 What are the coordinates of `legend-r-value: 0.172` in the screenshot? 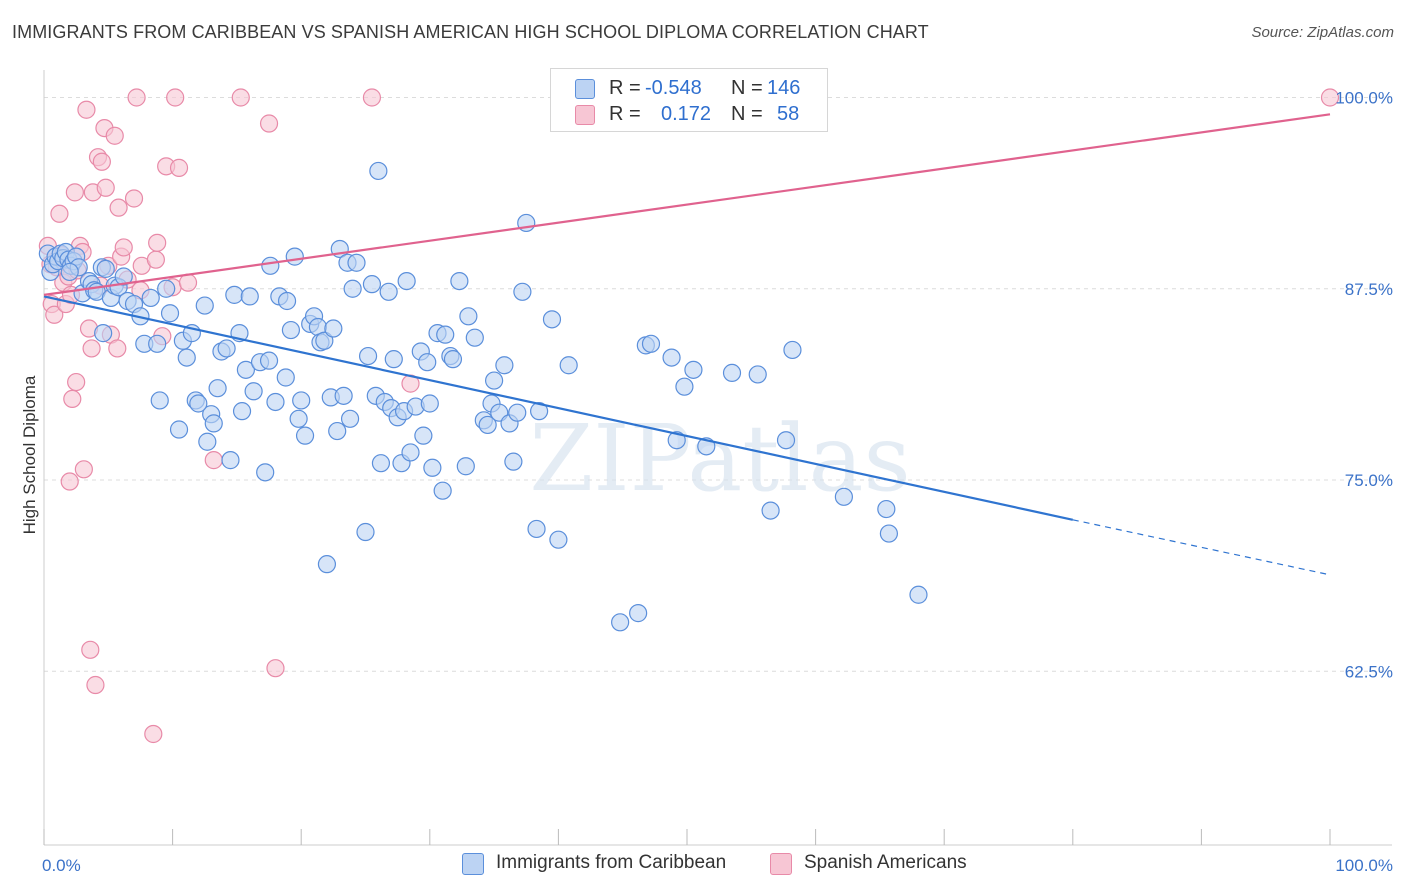 It's located at (686, 114).